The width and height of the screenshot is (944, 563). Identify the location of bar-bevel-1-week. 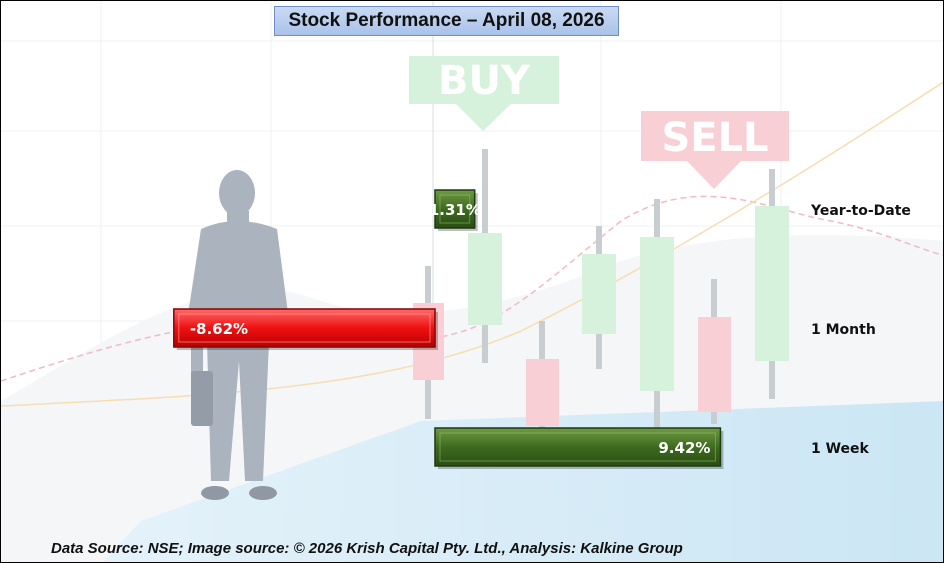
(577, 447).